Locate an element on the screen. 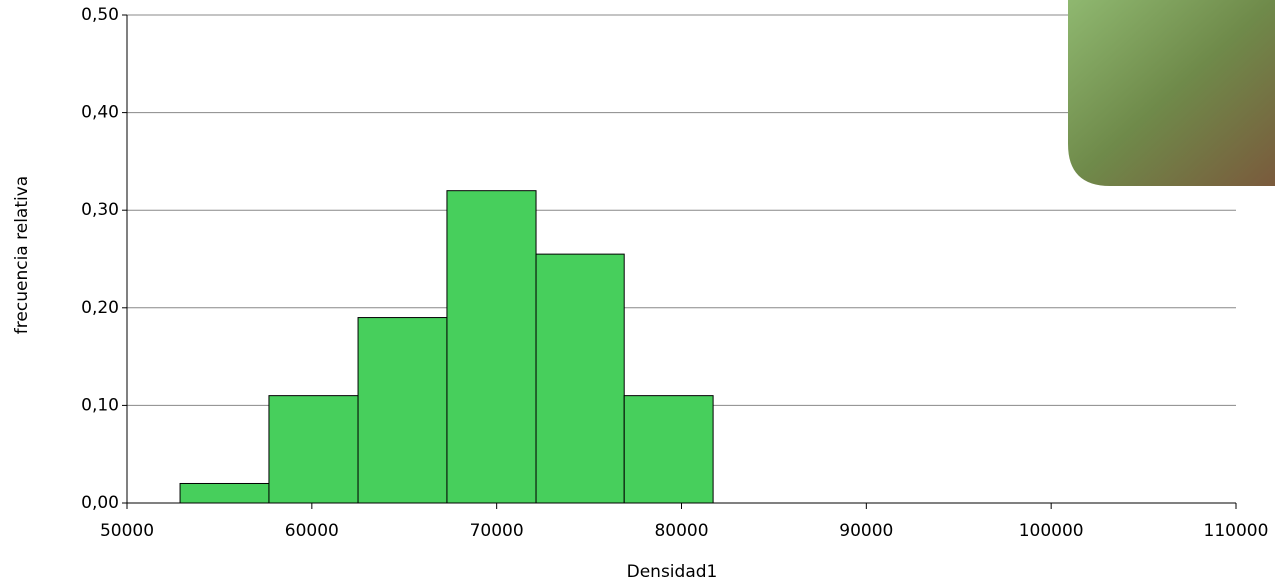  y-tick-label: 0,30 is located at coordinates (100, 210).